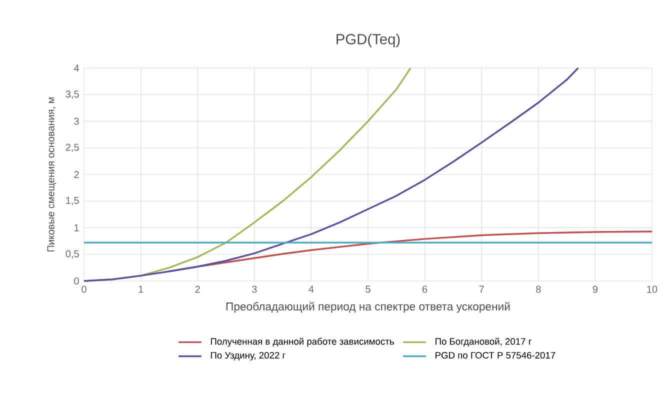 The width and height of the screenshot is (665, 405). What do you see at coordinates (76, 228) in the screenshot?
I see `y-tick-label: 1` at bounding box center [76, 228].